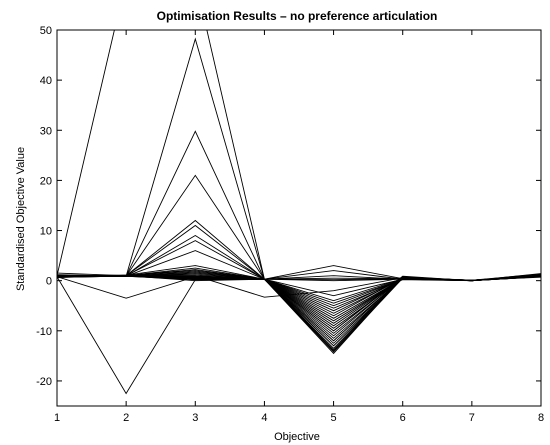 The image size is (550, 445). Describe the element at coordinates (403, 418) in the screenshot. I see `x-tick-label: 6` at that location.